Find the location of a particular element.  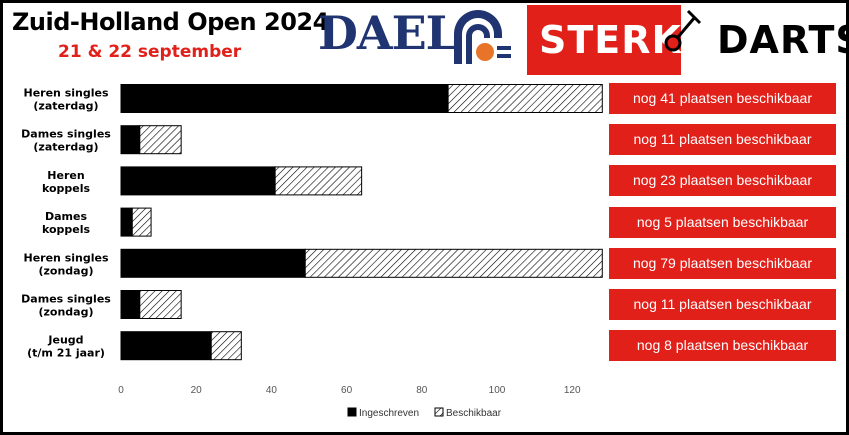

category-label: Dames singles (zaterdag) is located at coordinates (66, 141).